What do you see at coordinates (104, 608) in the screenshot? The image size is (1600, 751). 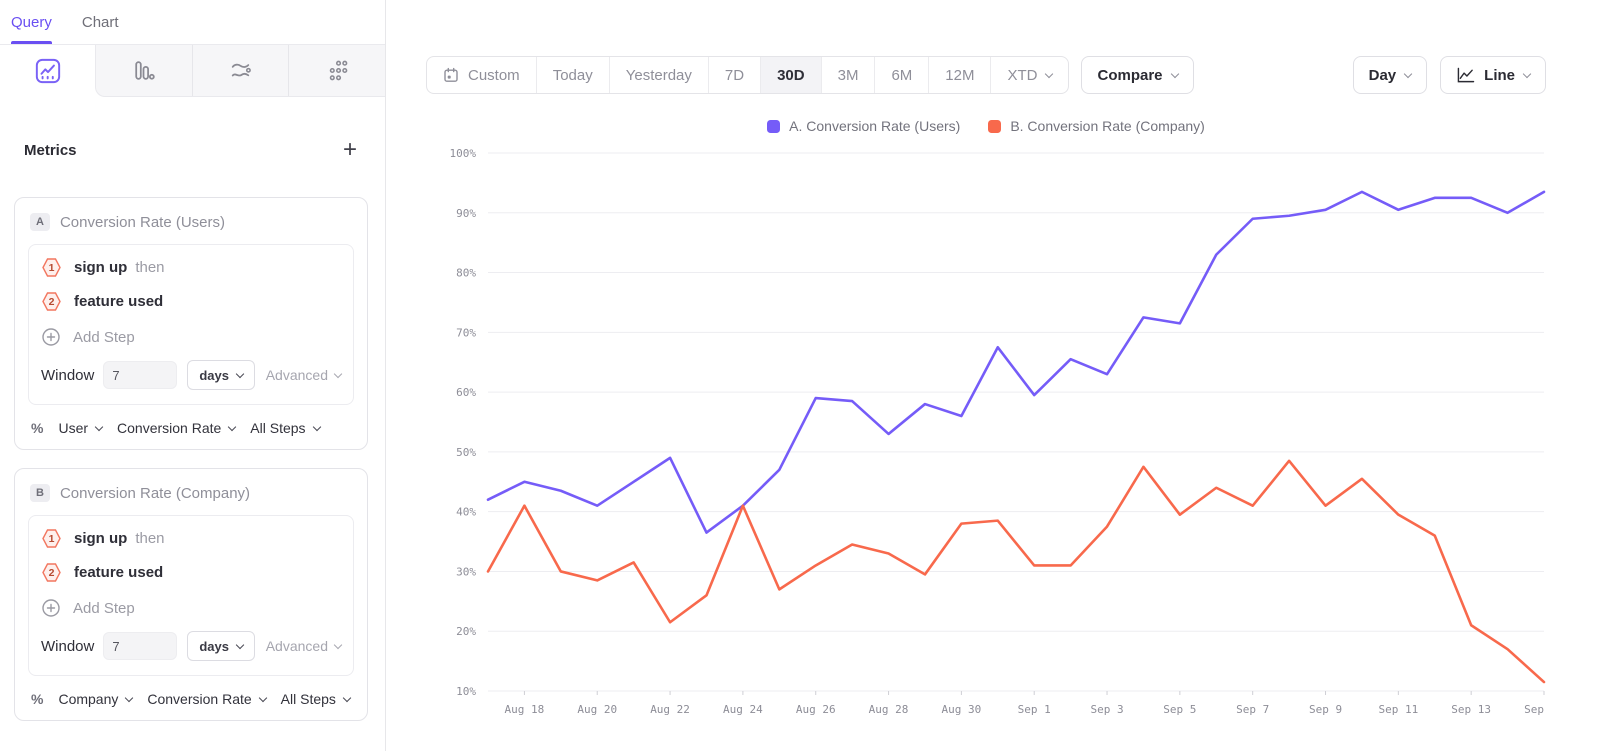 I see `add-step-label: Add Step` at bounding box center [104, 608].